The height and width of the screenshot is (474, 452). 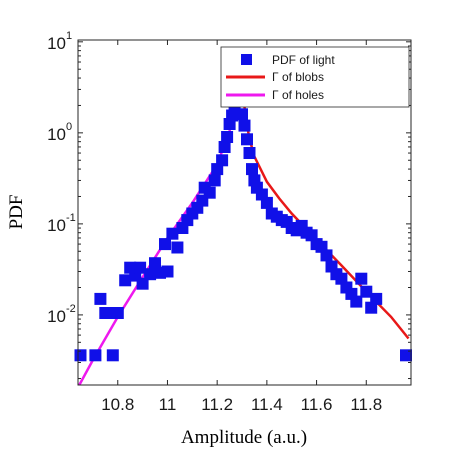 I want to click on y-tick-exponent: -2, so click(x=71, y=309).